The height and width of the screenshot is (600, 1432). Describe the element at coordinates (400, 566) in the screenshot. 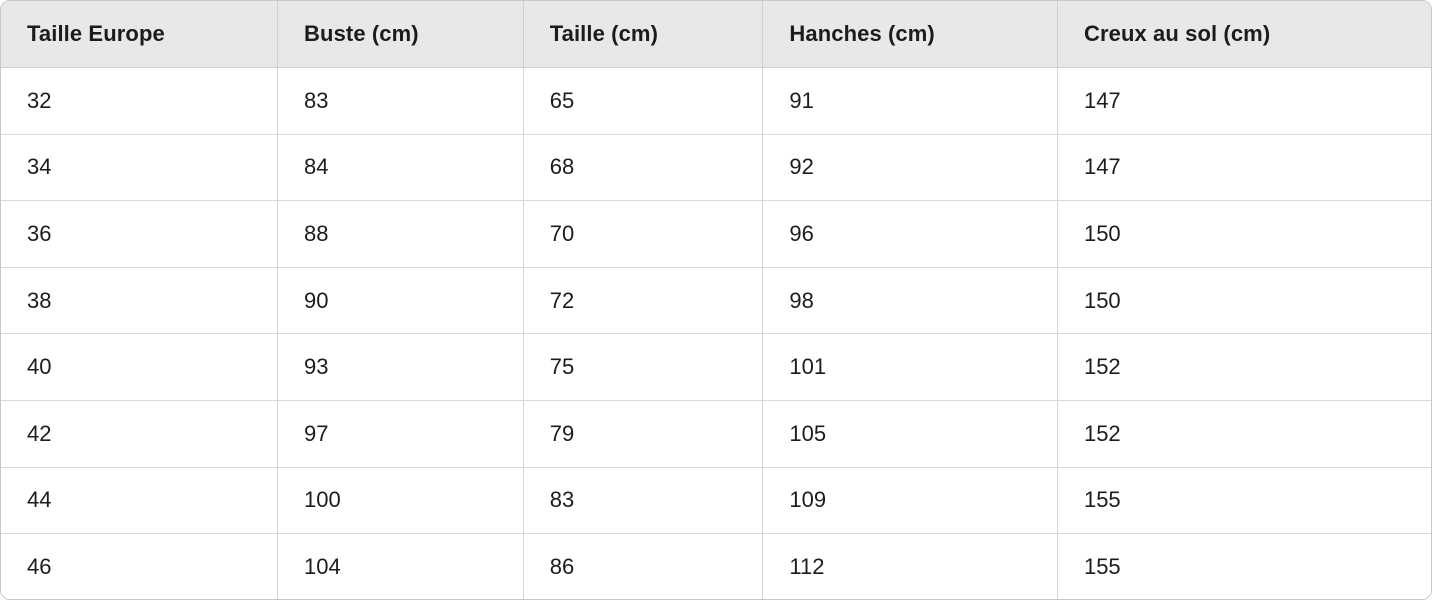

I see `table-cell: 104` at that location.